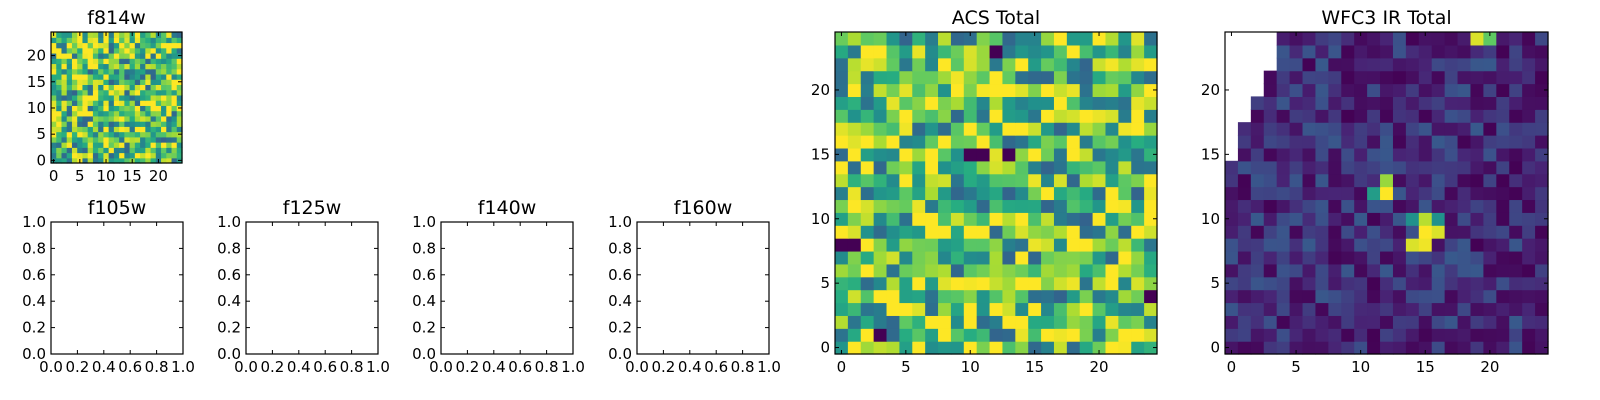 The image size is (1600, 400). I want to click on panel-title-acs-total: ACS Total, so click(996, 18).